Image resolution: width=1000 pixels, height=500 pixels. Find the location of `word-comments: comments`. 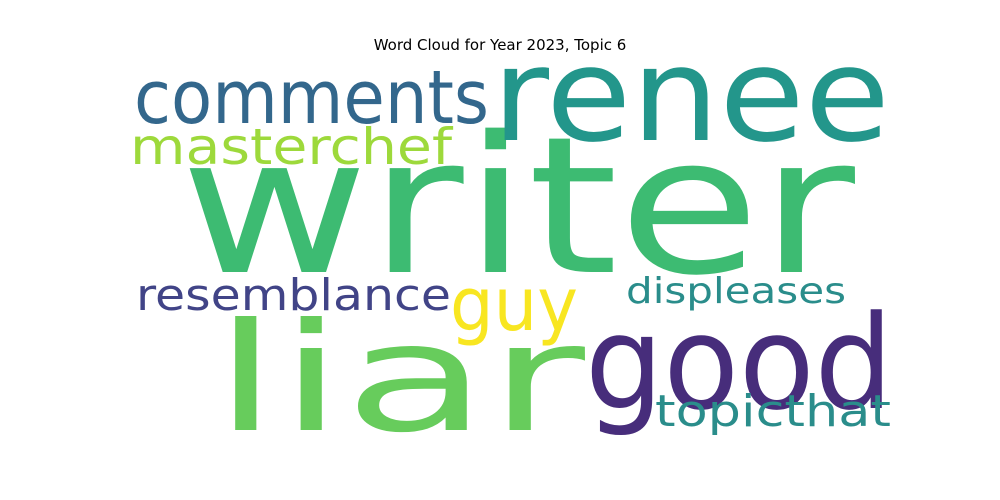

word-comments: comments is located at coordinates (311, 98).